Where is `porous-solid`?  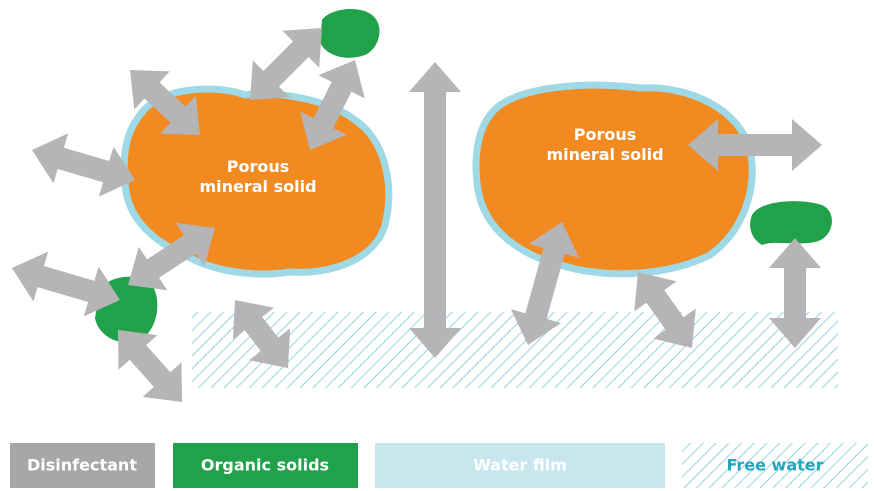 porous-solid is located at coordinates (614, 179).